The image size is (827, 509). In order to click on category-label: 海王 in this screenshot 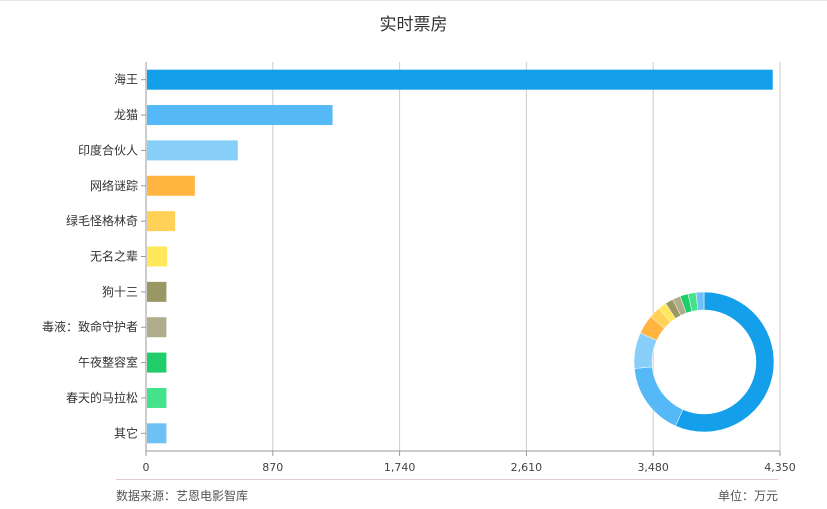, I will do `click(126, 79)`.